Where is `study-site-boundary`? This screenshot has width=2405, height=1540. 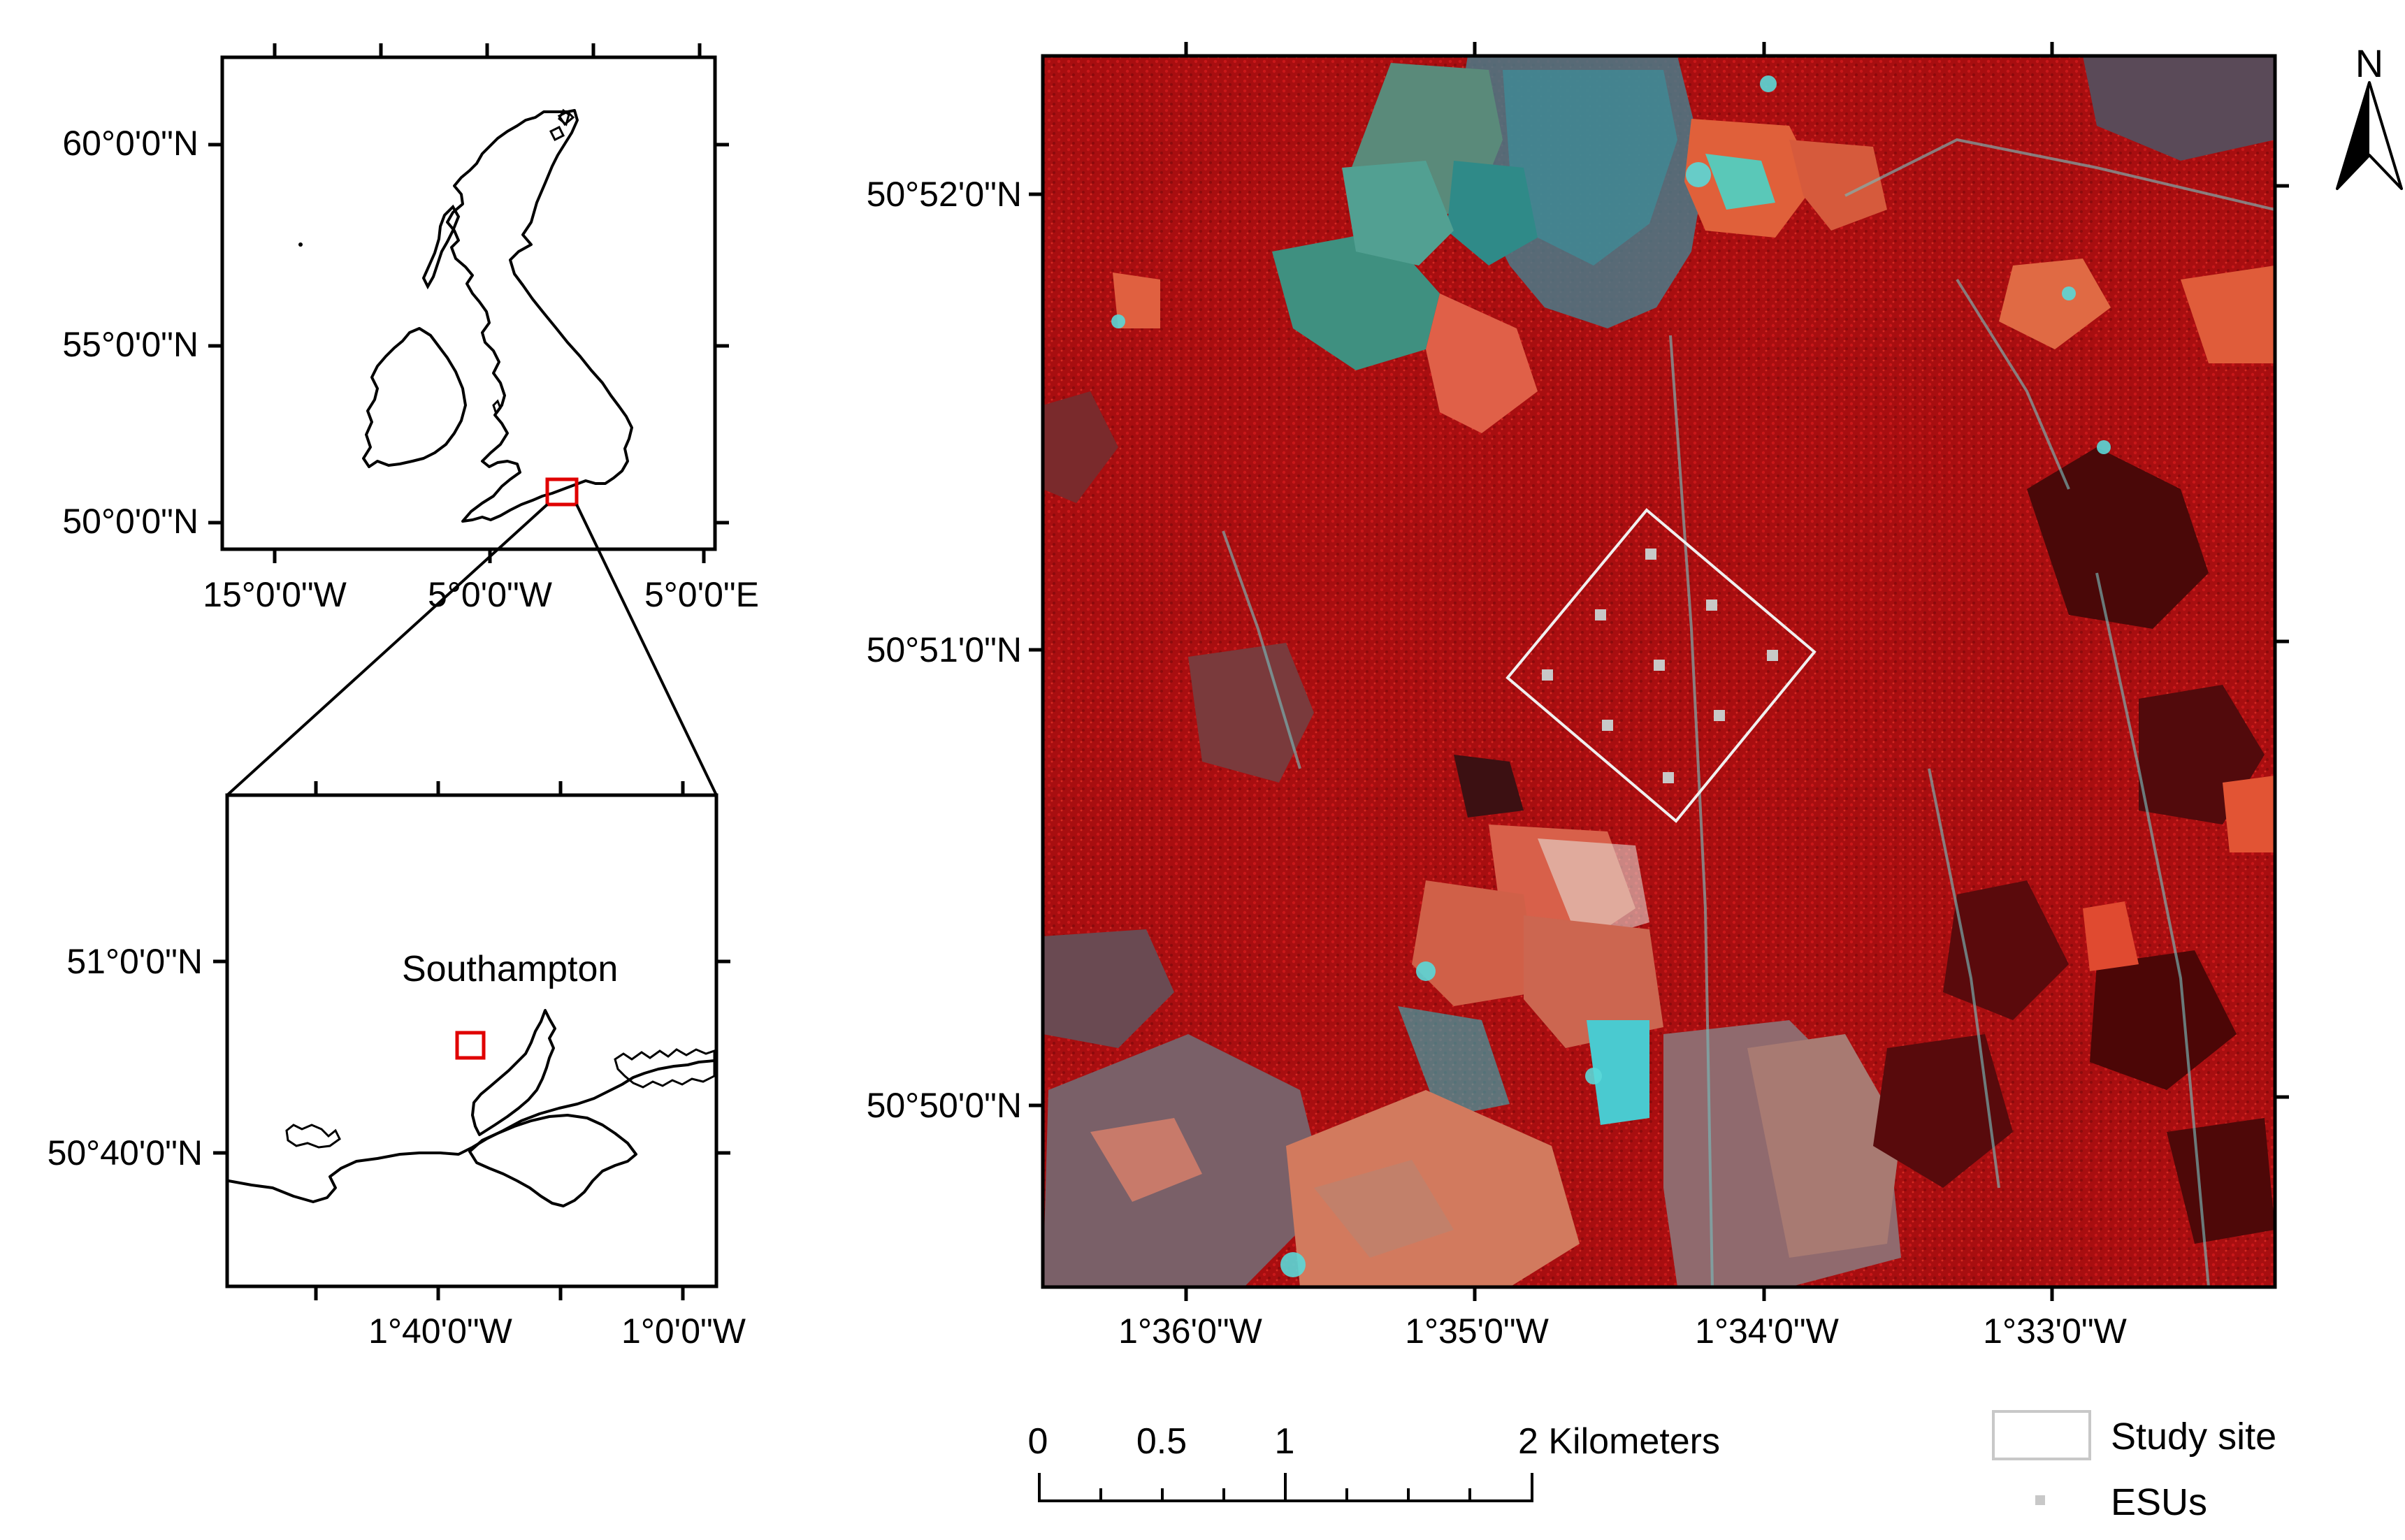
study-site-boundary is located at coordinates (1661, 665).